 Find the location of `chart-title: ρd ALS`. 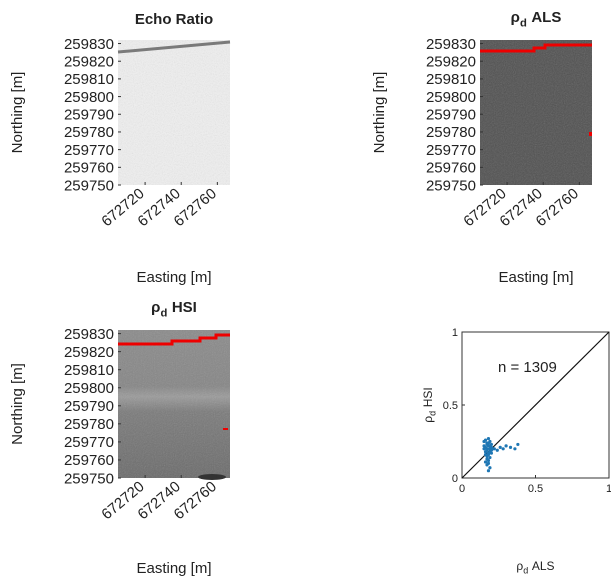

chart-title: ρd ALS is located at coordinates (536, 19).